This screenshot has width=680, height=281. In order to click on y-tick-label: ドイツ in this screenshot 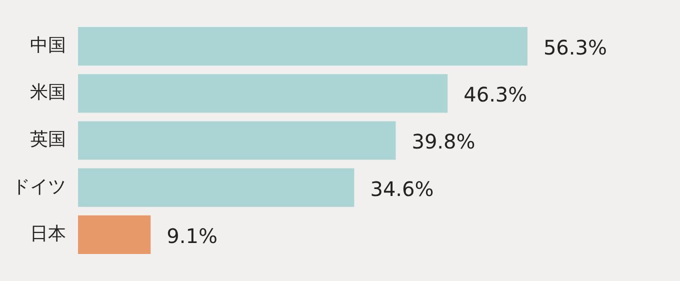, I will do `click(39, 187)`.